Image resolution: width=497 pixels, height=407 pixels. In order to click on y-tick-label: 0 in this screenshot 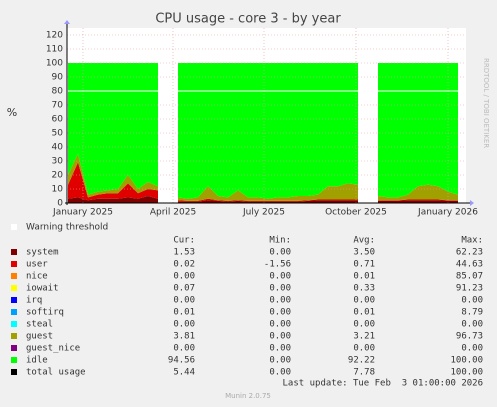, I will do `click(60, 204)`.